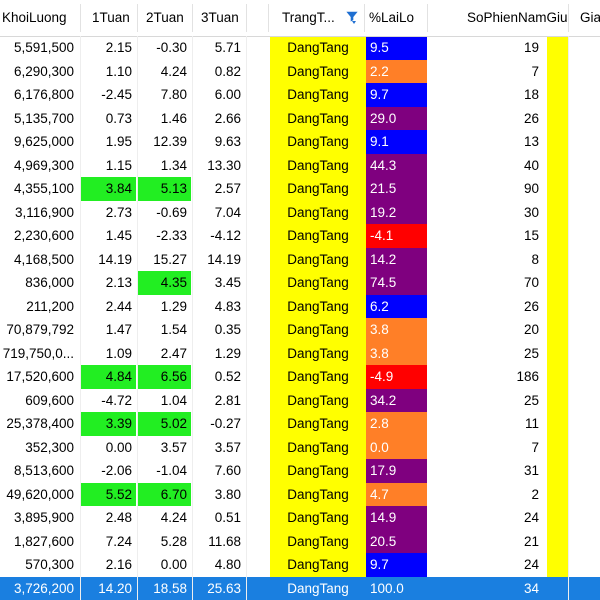  Describe the element at coordinates (173, 400) in the screenshot. I see `cell-2tuan: 1.04` at that location.